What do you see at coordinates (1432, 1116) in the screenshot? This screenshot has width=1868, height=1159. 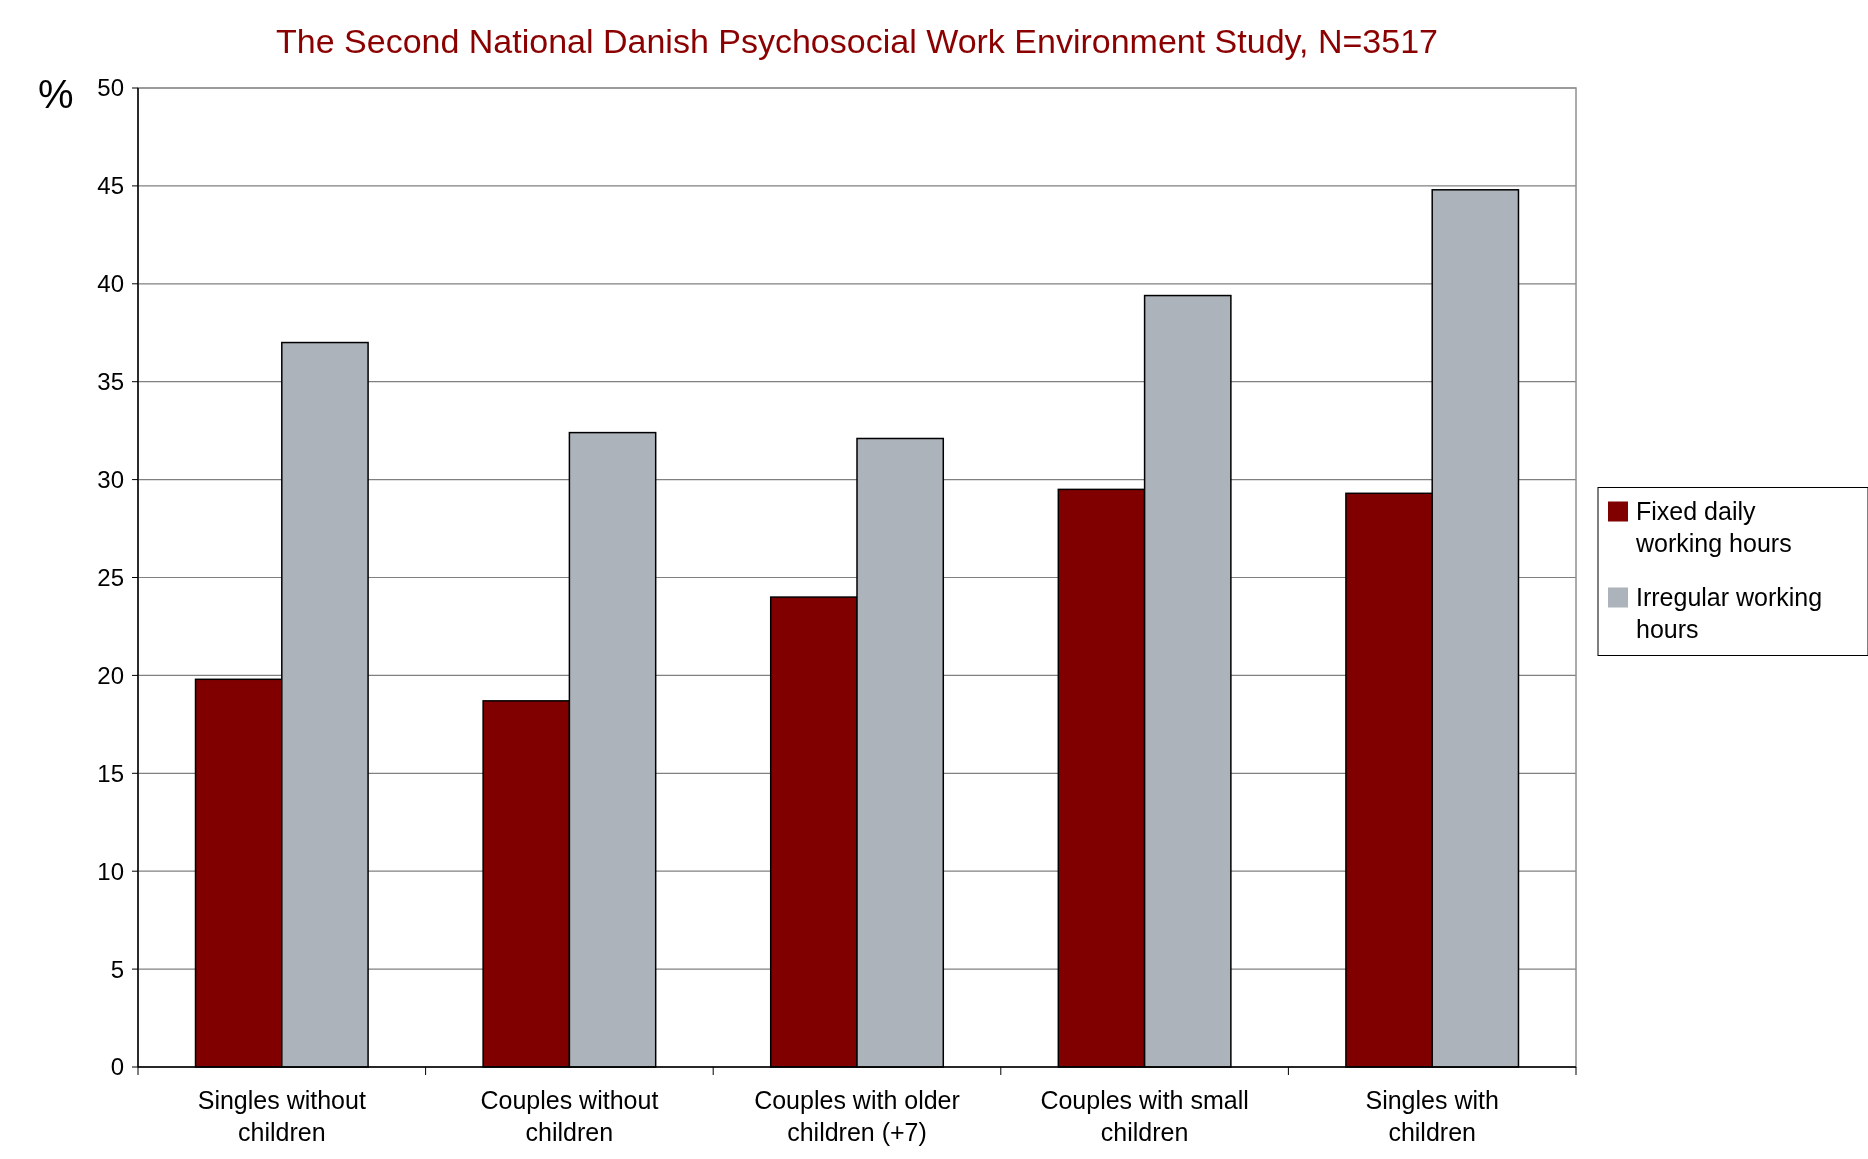 I see `x-tick-label: Singles with children` at bounding box center [1432, 1116].